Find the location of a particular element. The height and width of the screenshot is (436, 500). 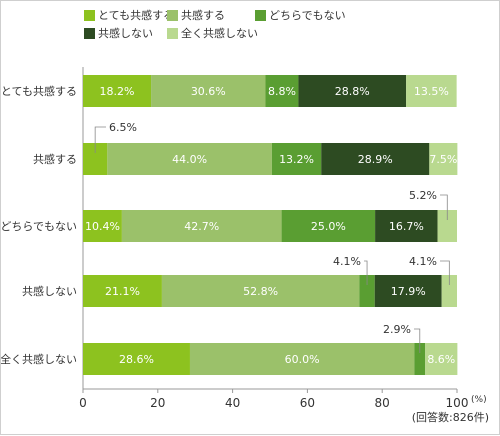

x-tick-label: 40 is located at coordinates (232, 403).